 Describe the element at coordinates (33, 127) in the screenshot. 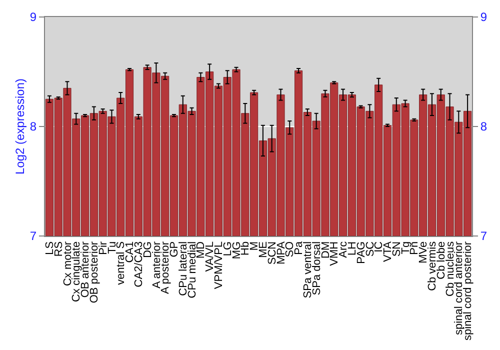

I see `y-tick-label: 8` at that location.